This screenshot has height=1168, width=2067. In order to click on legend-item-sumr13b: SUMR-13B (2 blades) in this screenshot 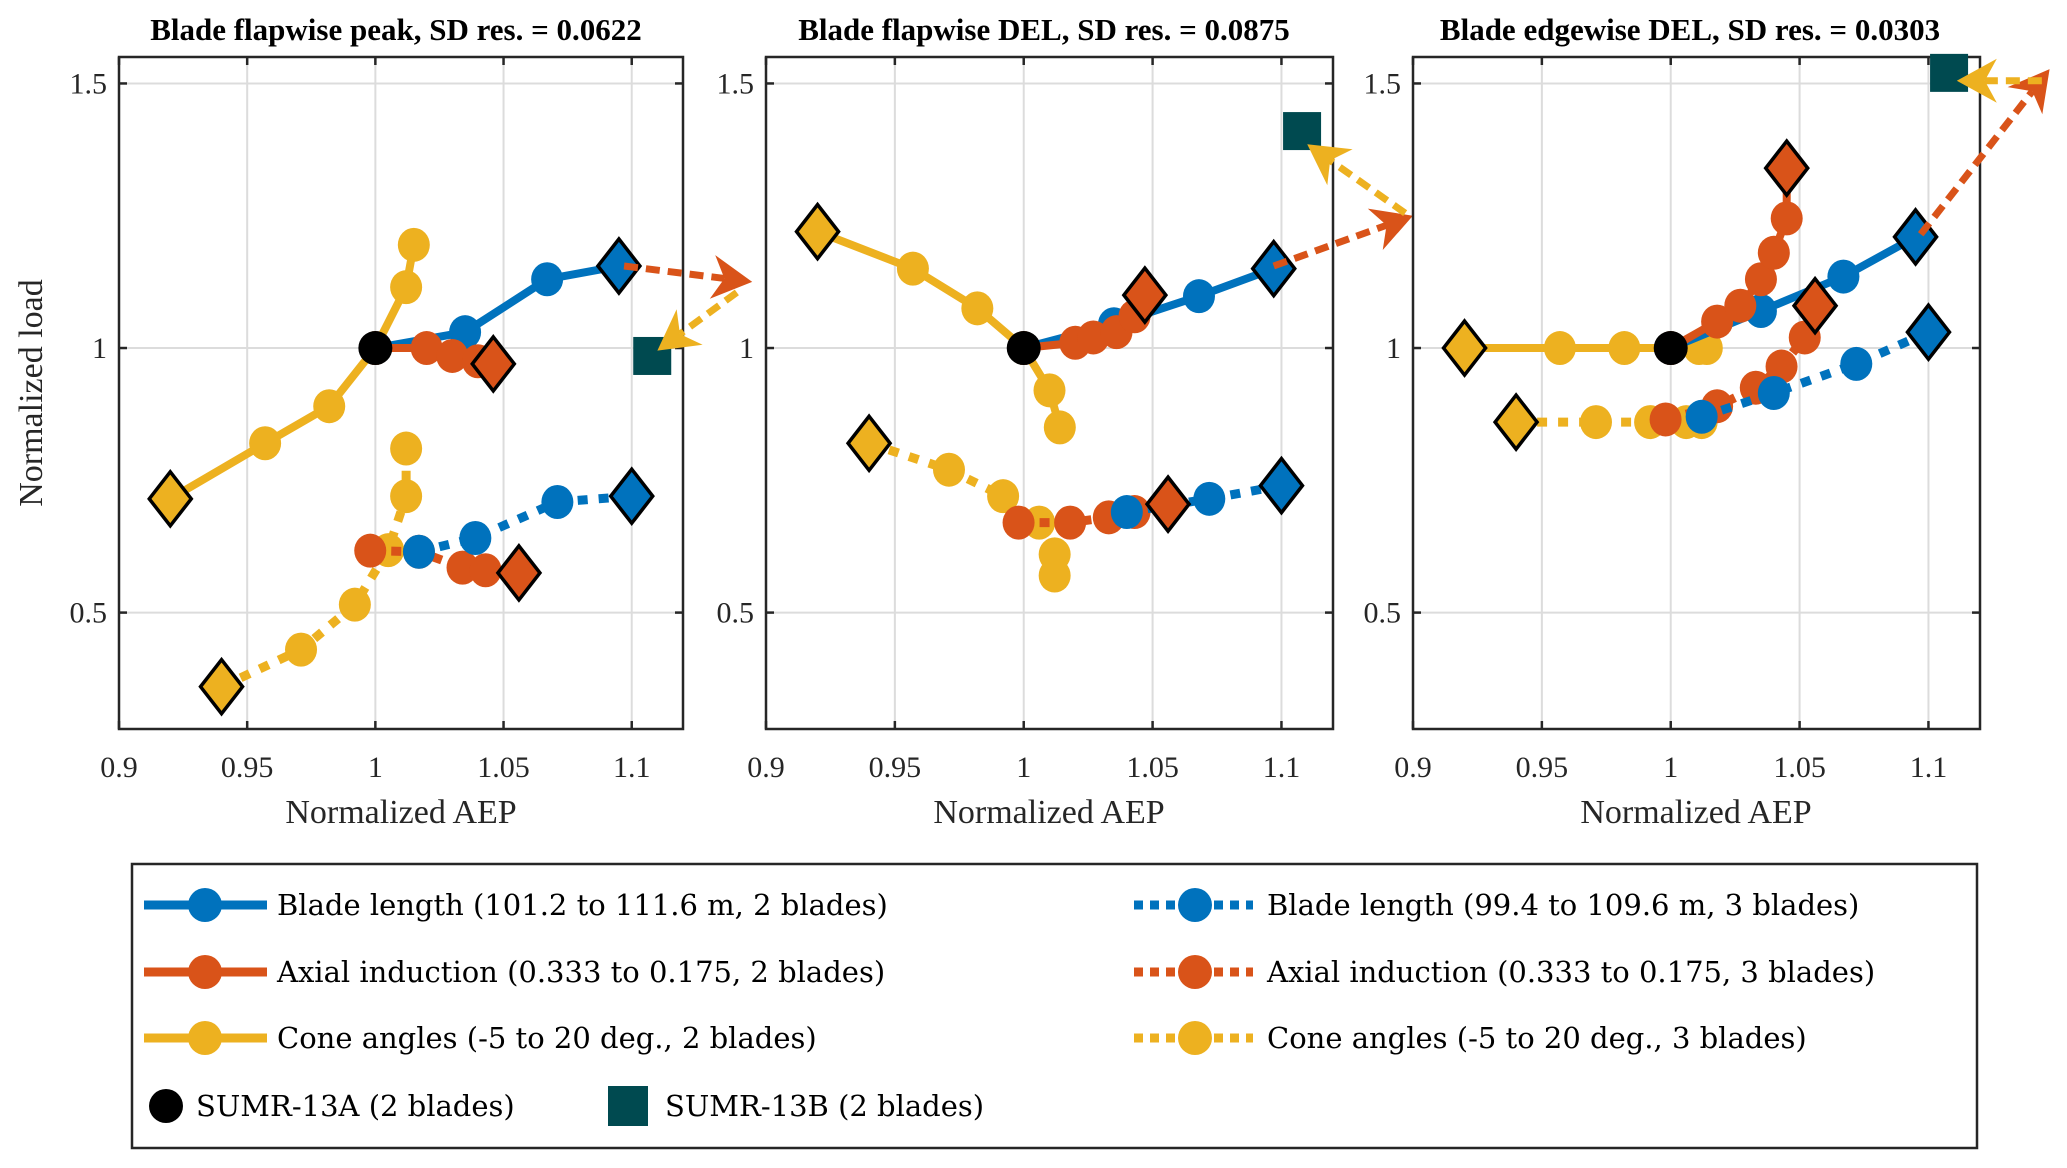, I will do `click(796, 1106)`.